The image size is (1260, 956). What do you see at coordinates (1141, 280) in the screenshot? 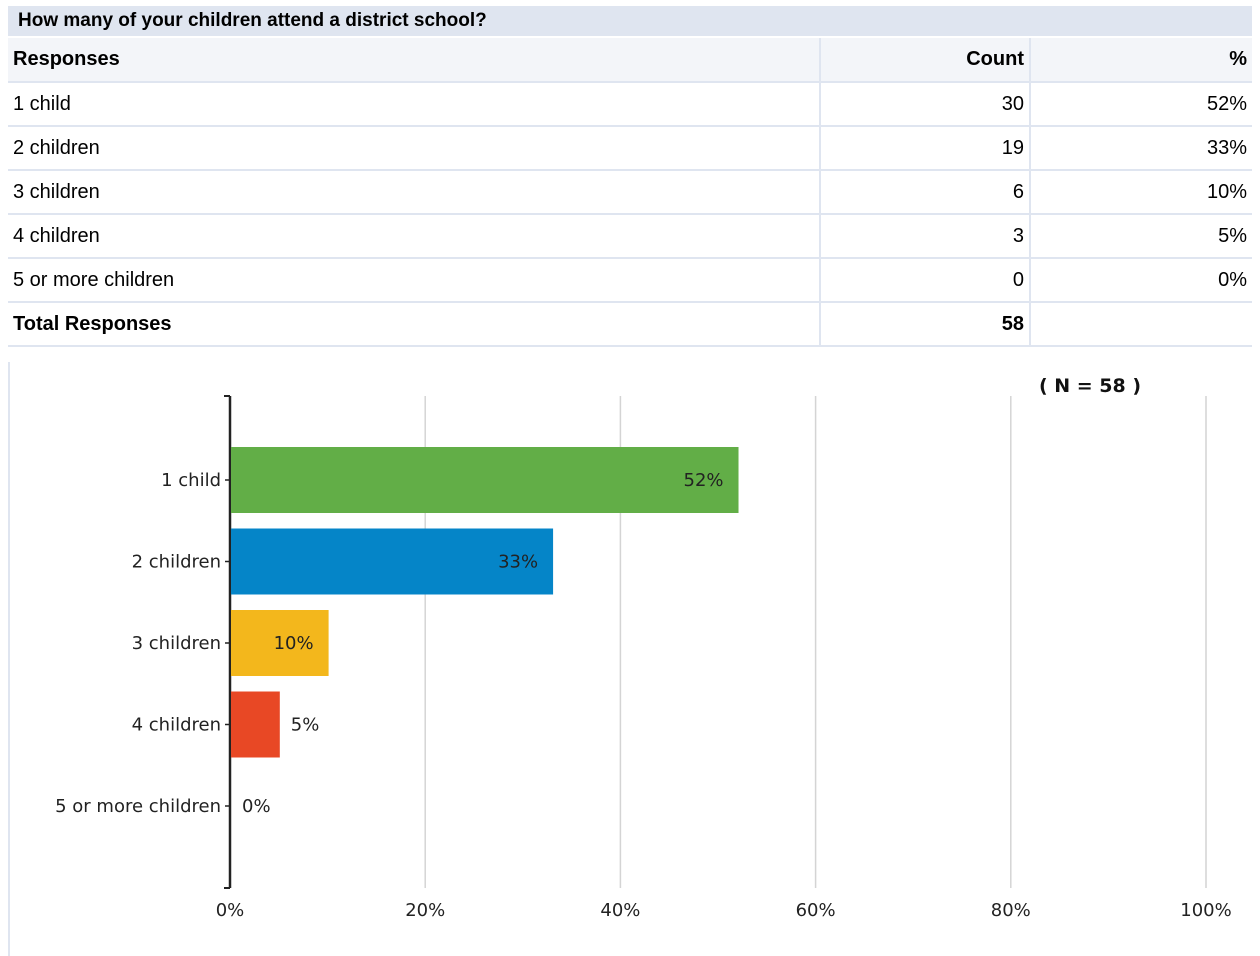
I see `row-percent: 0%` at bounding box center [1141, 280].